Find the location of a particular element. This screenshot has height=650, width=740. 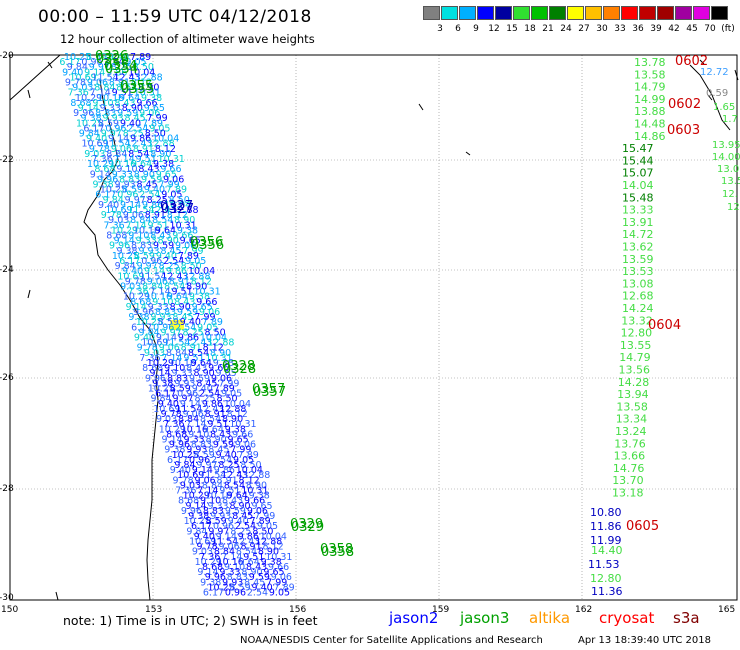

swh-value: 9.78 is located at coordinates (171, 414).